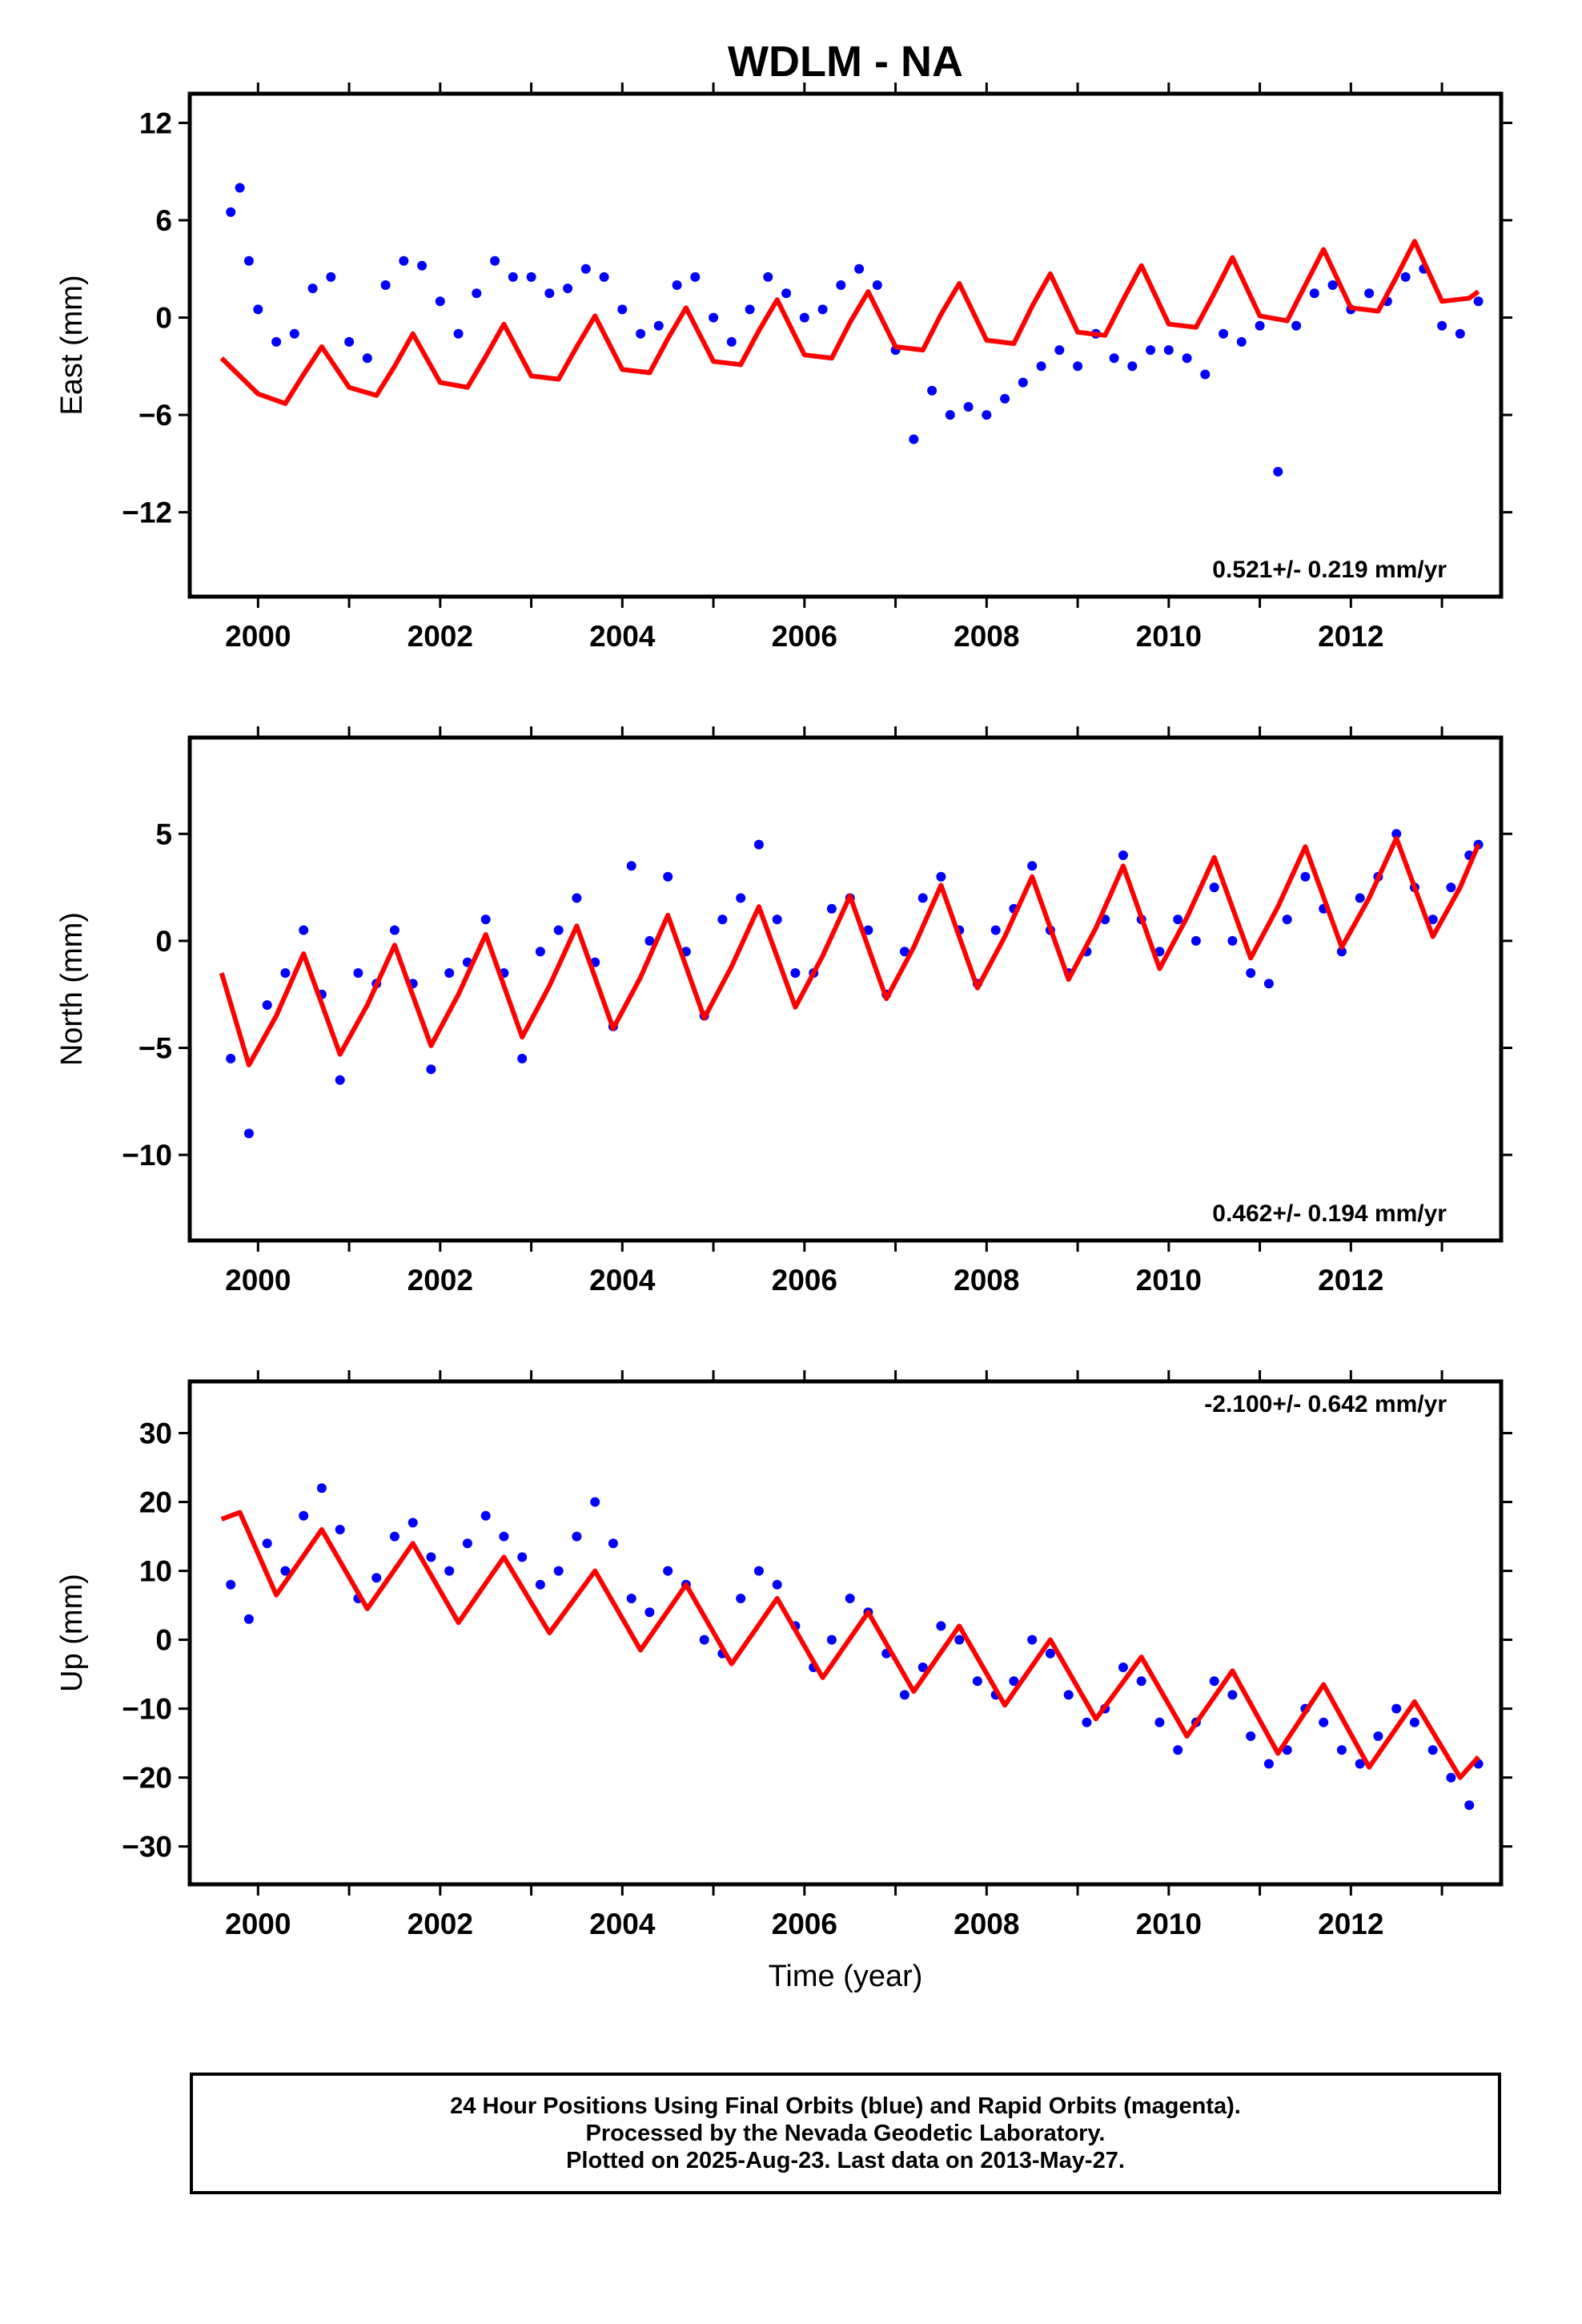 The width and height of the screenshot is (1582, 2324). What do you see at coordinates (155, 416) in the screenshot?
I see `east-y-tick-label: −6` at bounding box center [155, 416].